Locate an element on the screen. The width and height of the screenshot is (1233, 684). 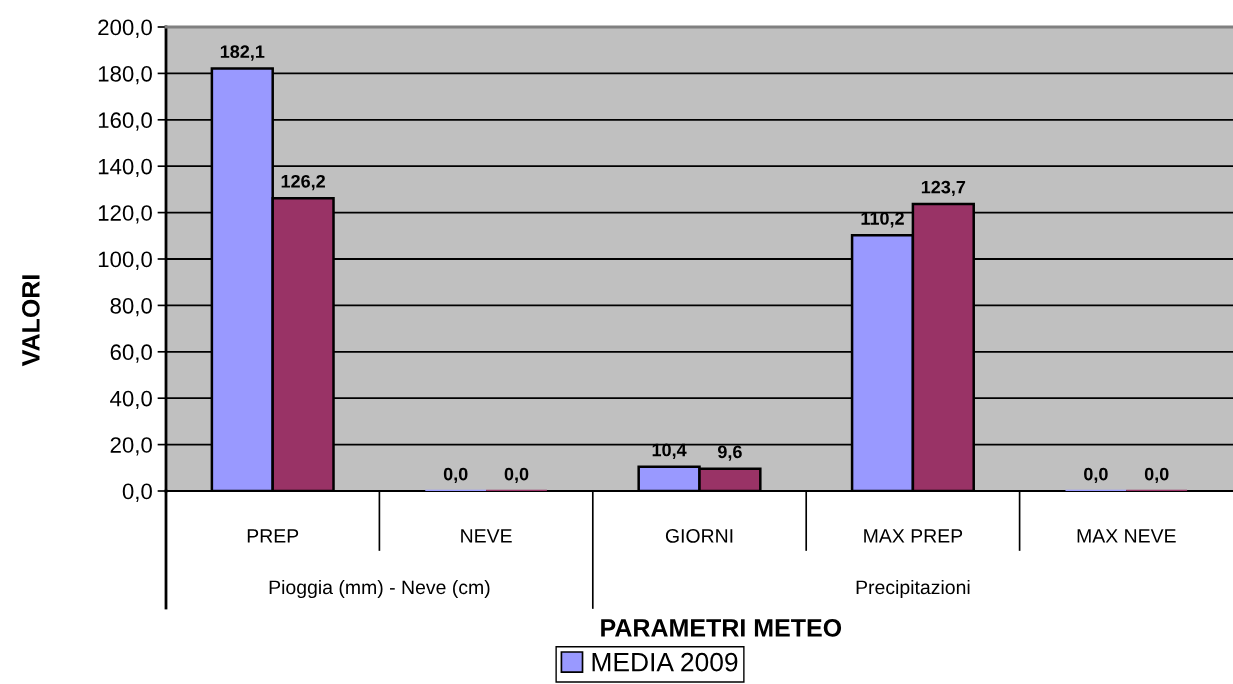
legend-label: MEDIA 2009 is located at coordinates (665, 662).